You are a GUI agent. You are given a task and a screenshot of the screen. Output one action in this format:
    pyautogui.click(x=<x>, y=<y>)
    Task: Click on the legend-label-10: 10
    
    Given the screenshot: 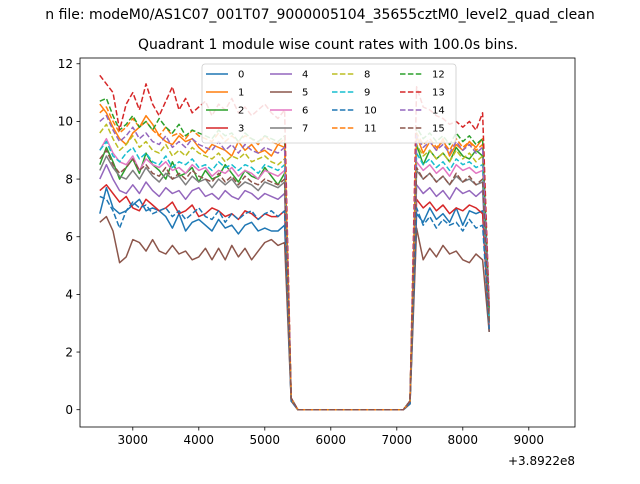 What is the action you would take?
    pyautogui.click(x=370, y=111)
    